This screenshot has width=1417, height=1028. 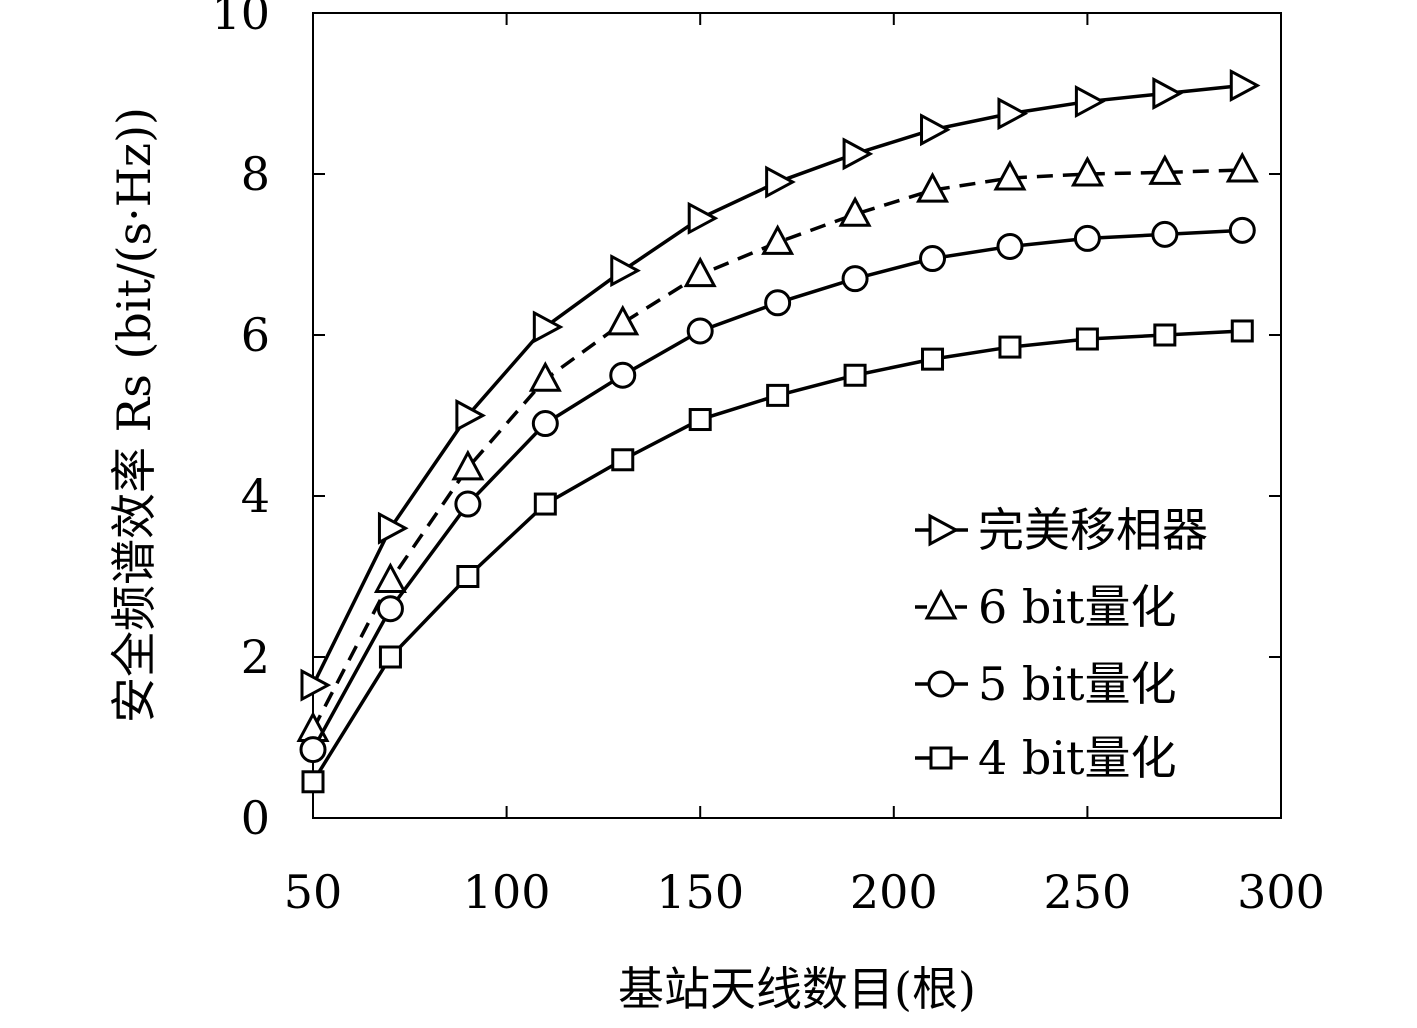 What do you see at coordinates (1281, 892) in the screenshot?
I see `x-tick-label: 300` at bounding box center [1281, 892].